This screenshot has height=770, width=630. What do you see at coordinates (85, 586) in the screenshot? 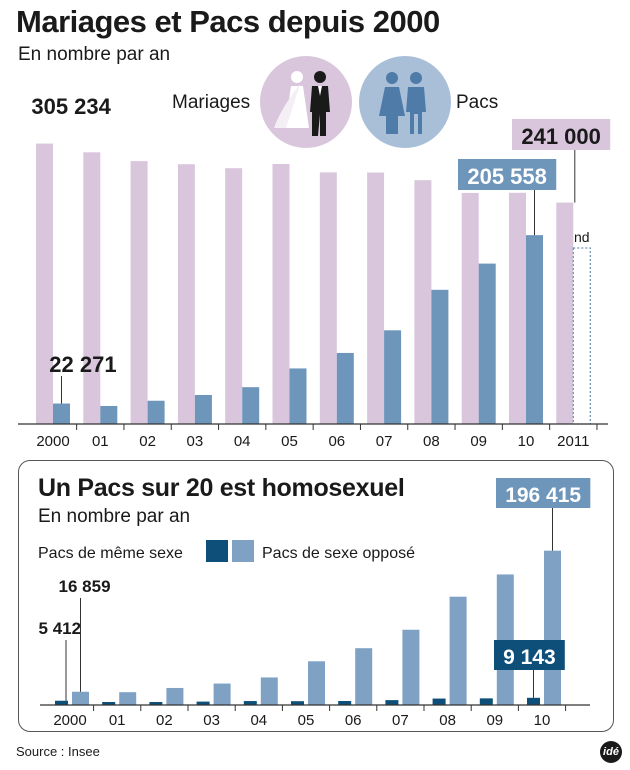
I see `data-label-16859: 16 859` at bounding box center [85, 586].